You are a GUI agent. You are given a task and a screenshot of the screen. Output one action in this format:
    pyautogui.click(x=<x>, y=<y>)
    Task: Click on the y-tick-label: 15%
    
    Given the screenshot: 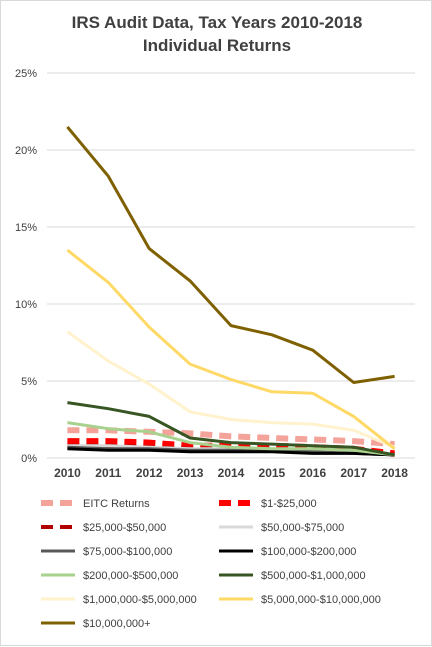 What is the action you would take?
    pyautogui.click(x=26, y=228)
    